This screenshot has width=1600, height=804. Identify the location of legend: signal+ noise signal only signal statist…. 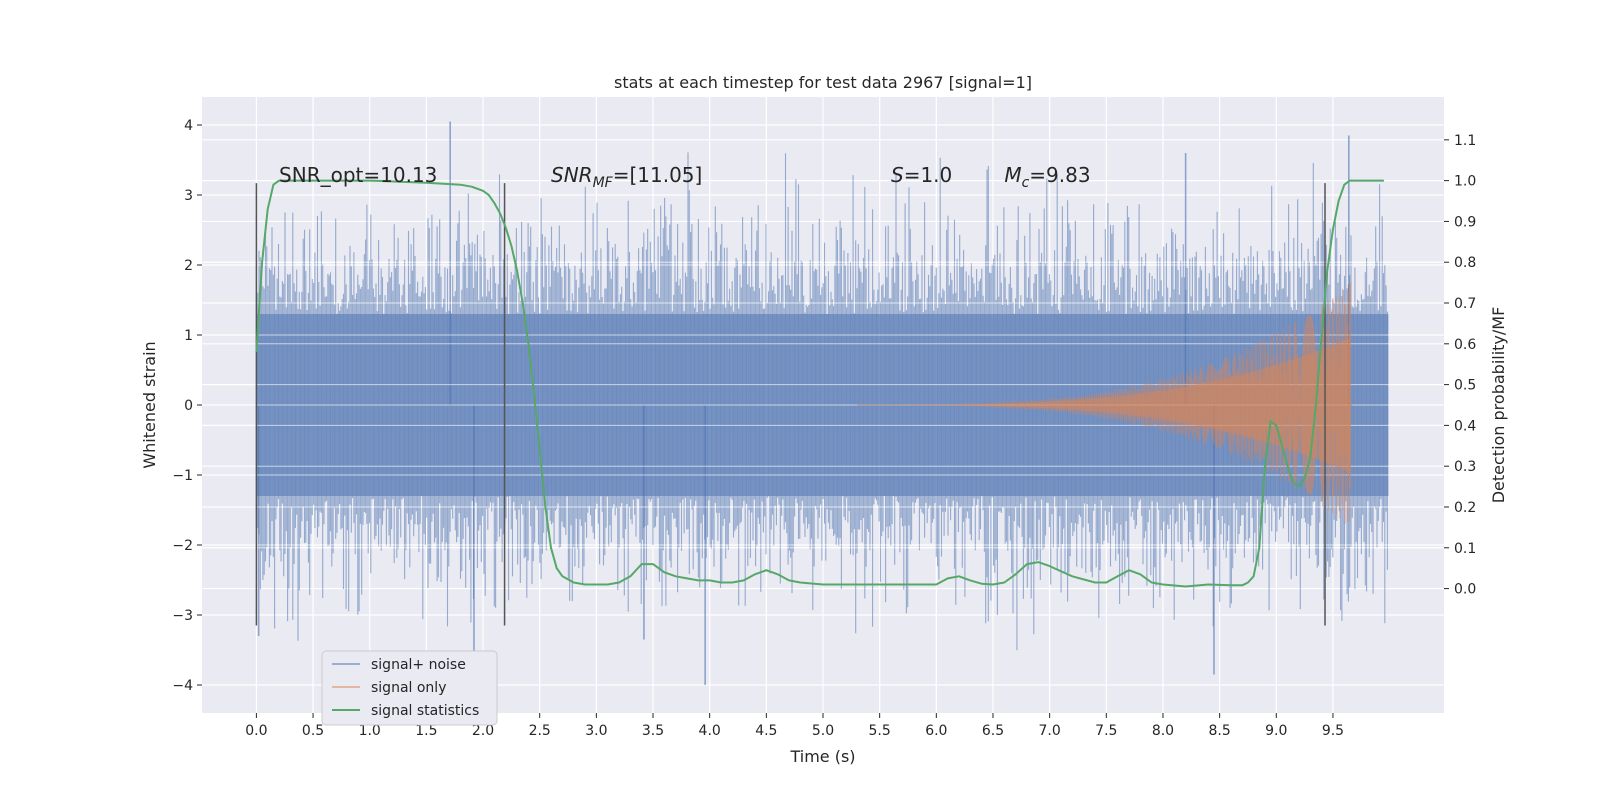
(409, 688).